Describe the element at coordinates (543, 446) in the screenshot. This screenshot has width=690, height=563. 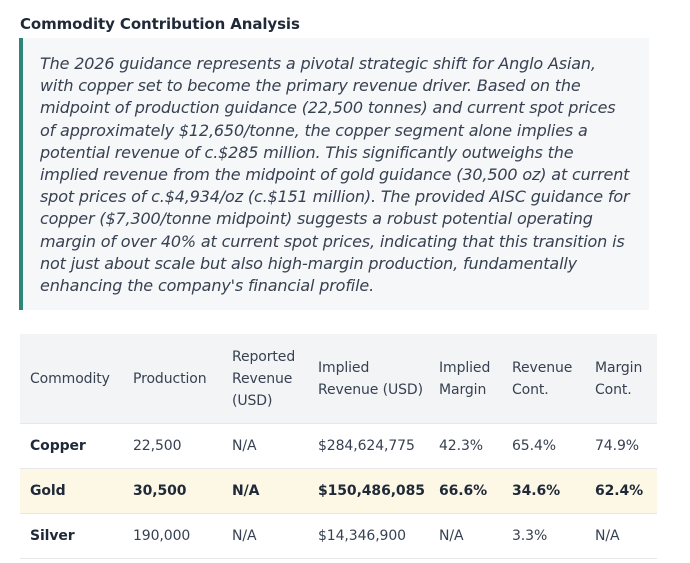
I see `cell-revenue-cont: 65.4%` at that location.